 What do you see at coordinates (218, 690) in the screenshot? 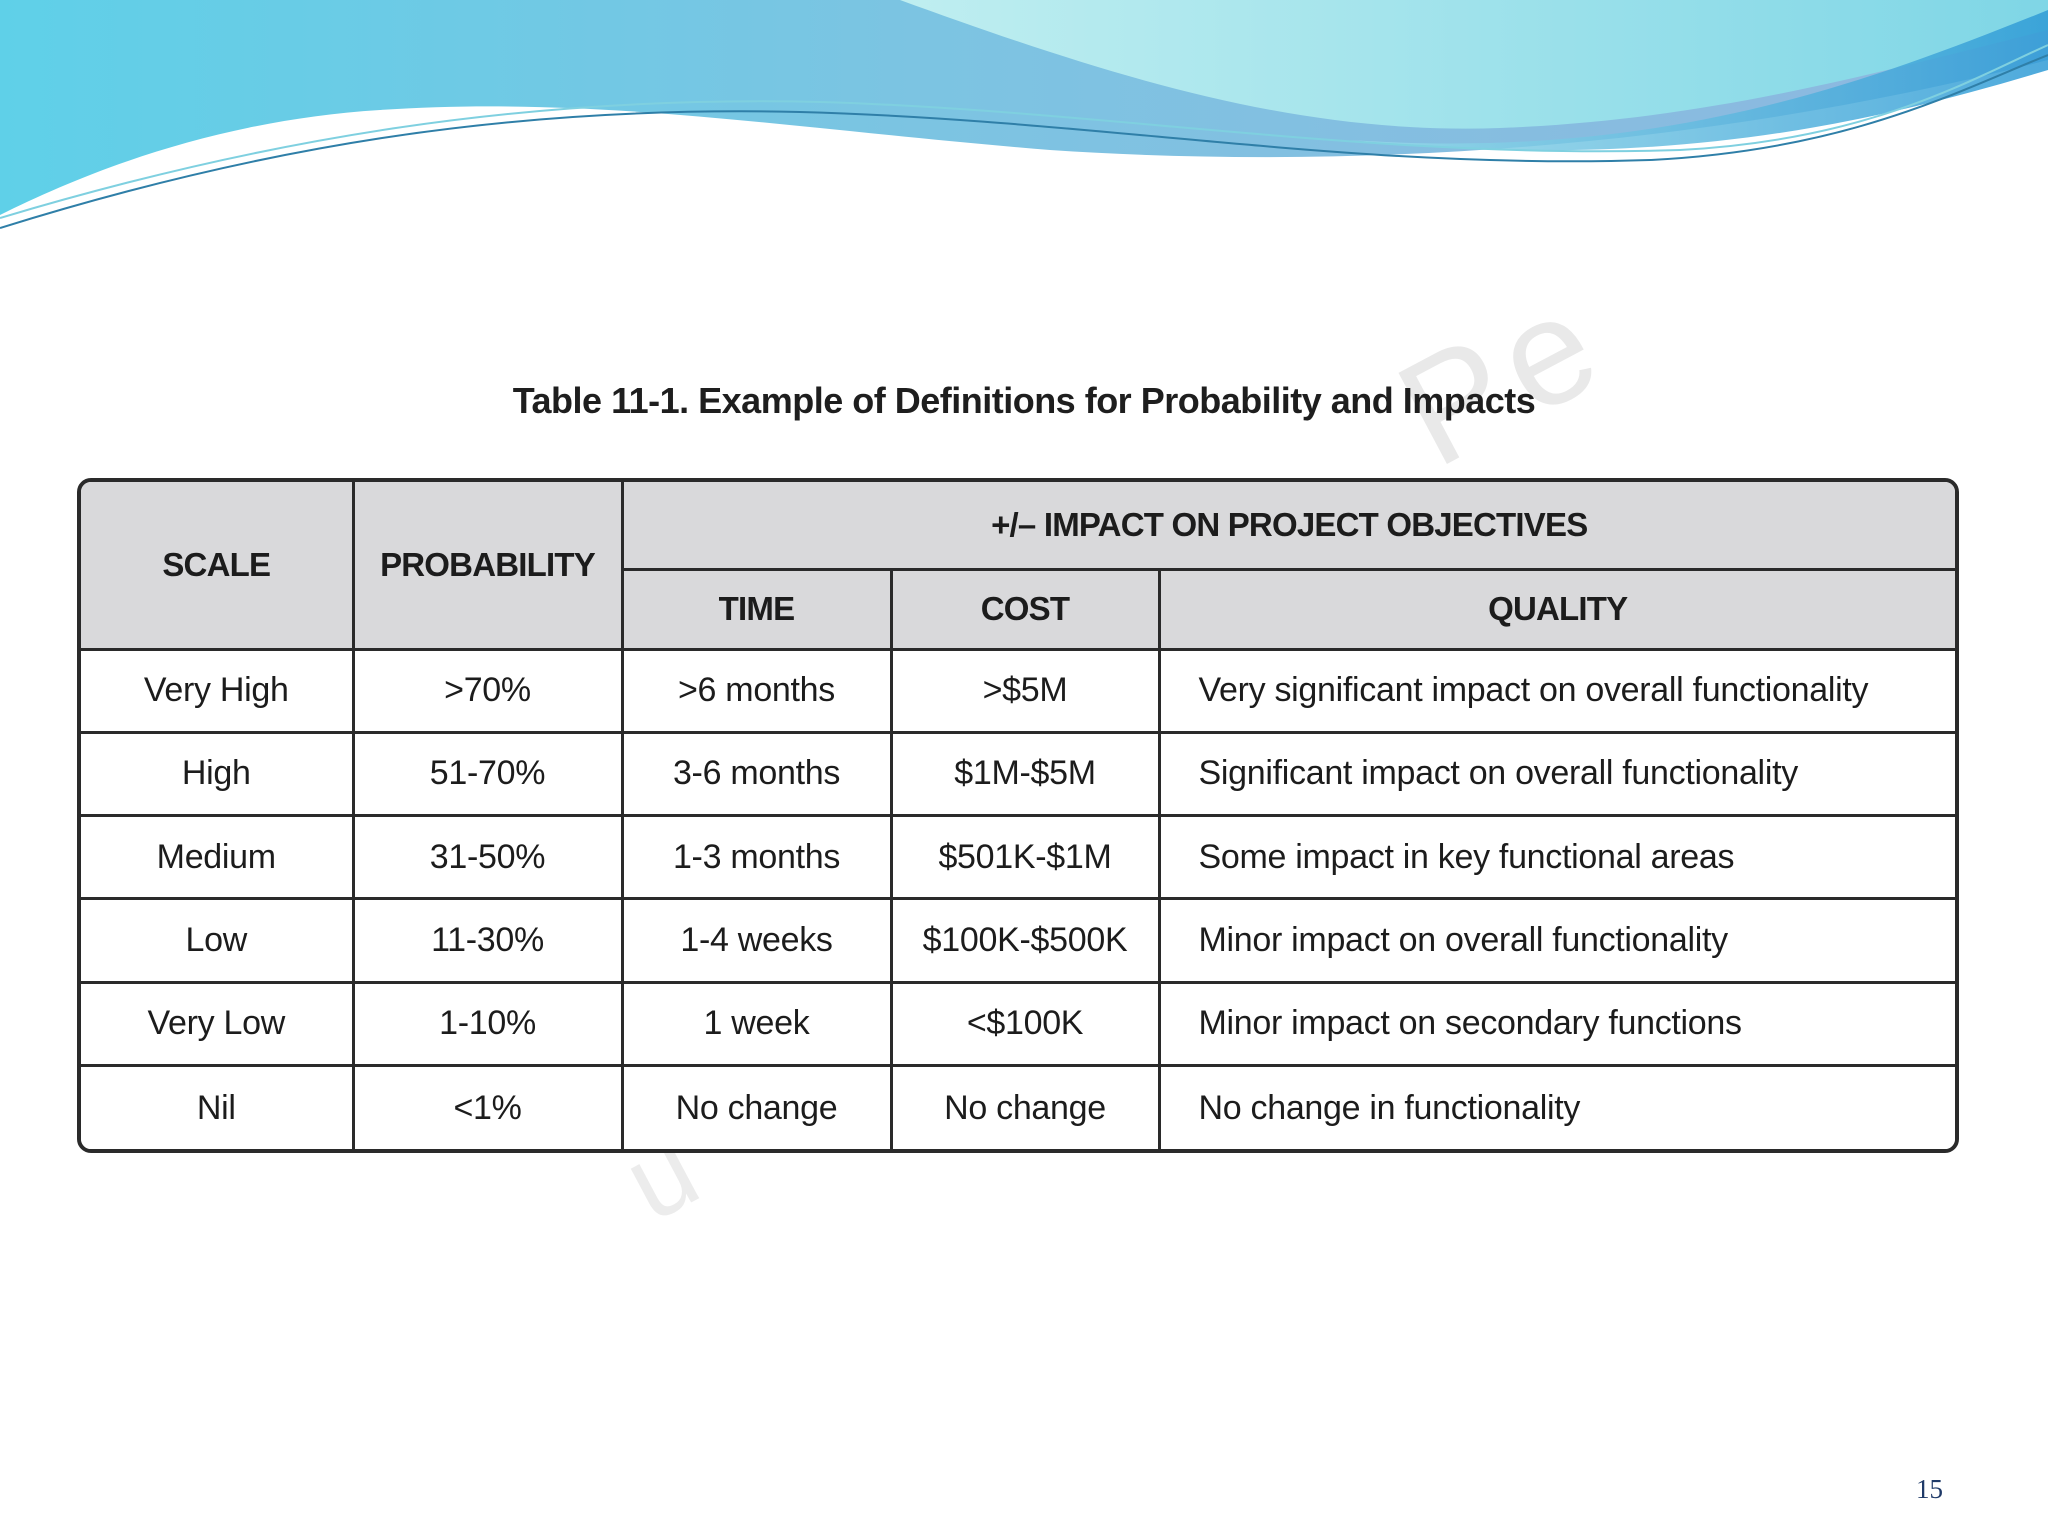
I see `cell-scale: Very High` at bounding box center [218, 690].